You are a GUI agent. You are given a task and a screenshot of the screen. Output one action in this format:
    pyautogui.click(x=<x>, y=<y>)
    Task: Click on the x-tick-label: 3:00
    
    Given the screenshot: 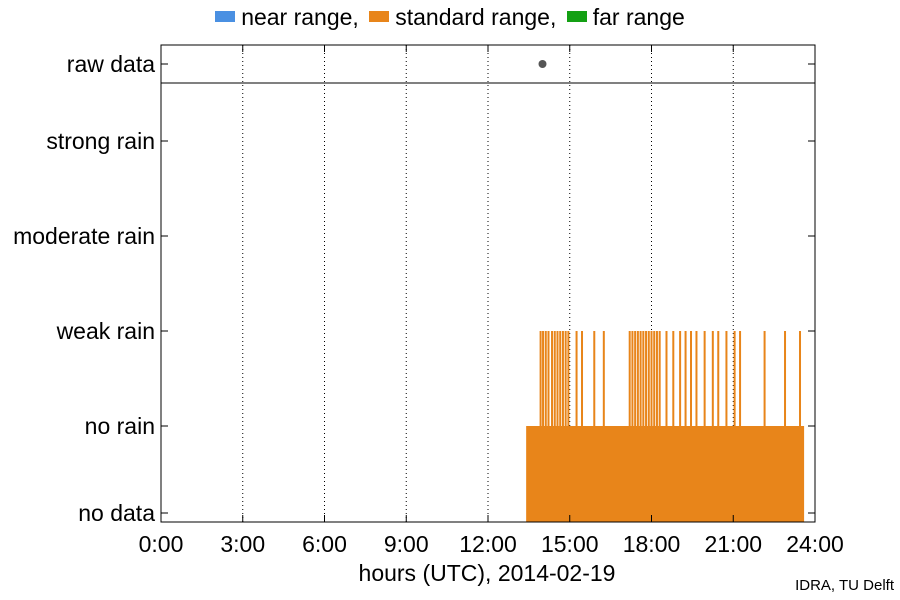 What is the action you would take?
    pyautogui.click(x=242, y=544)
    